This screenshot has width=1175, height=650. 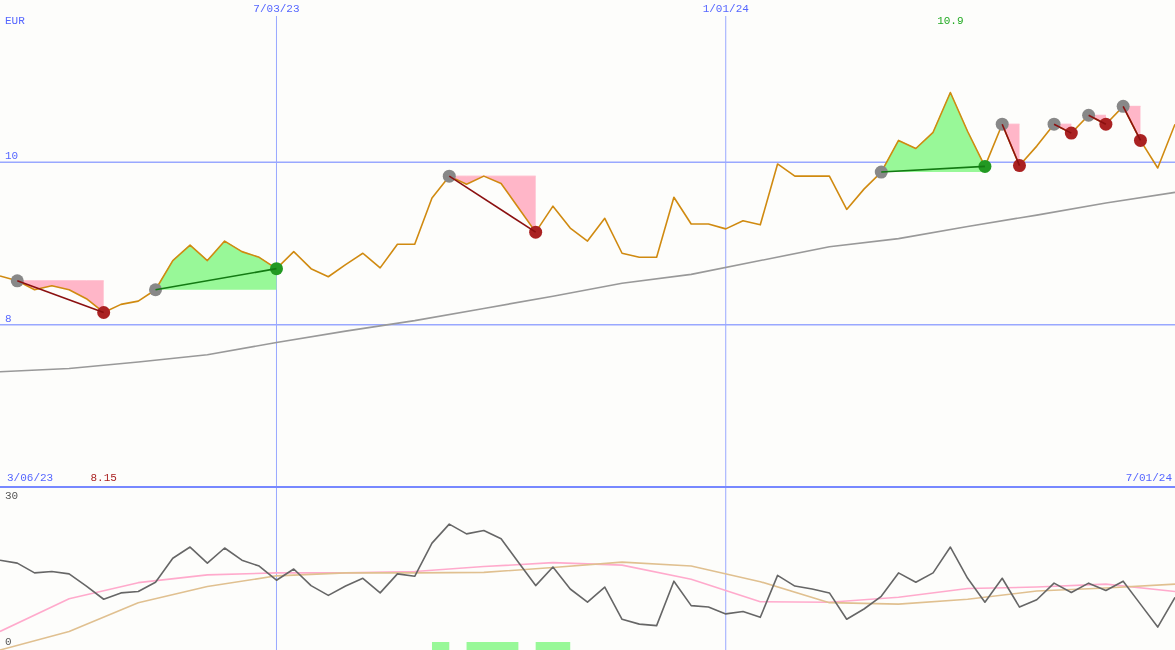 I want to click on annotation: 10.9, so click(x=950, y=21).